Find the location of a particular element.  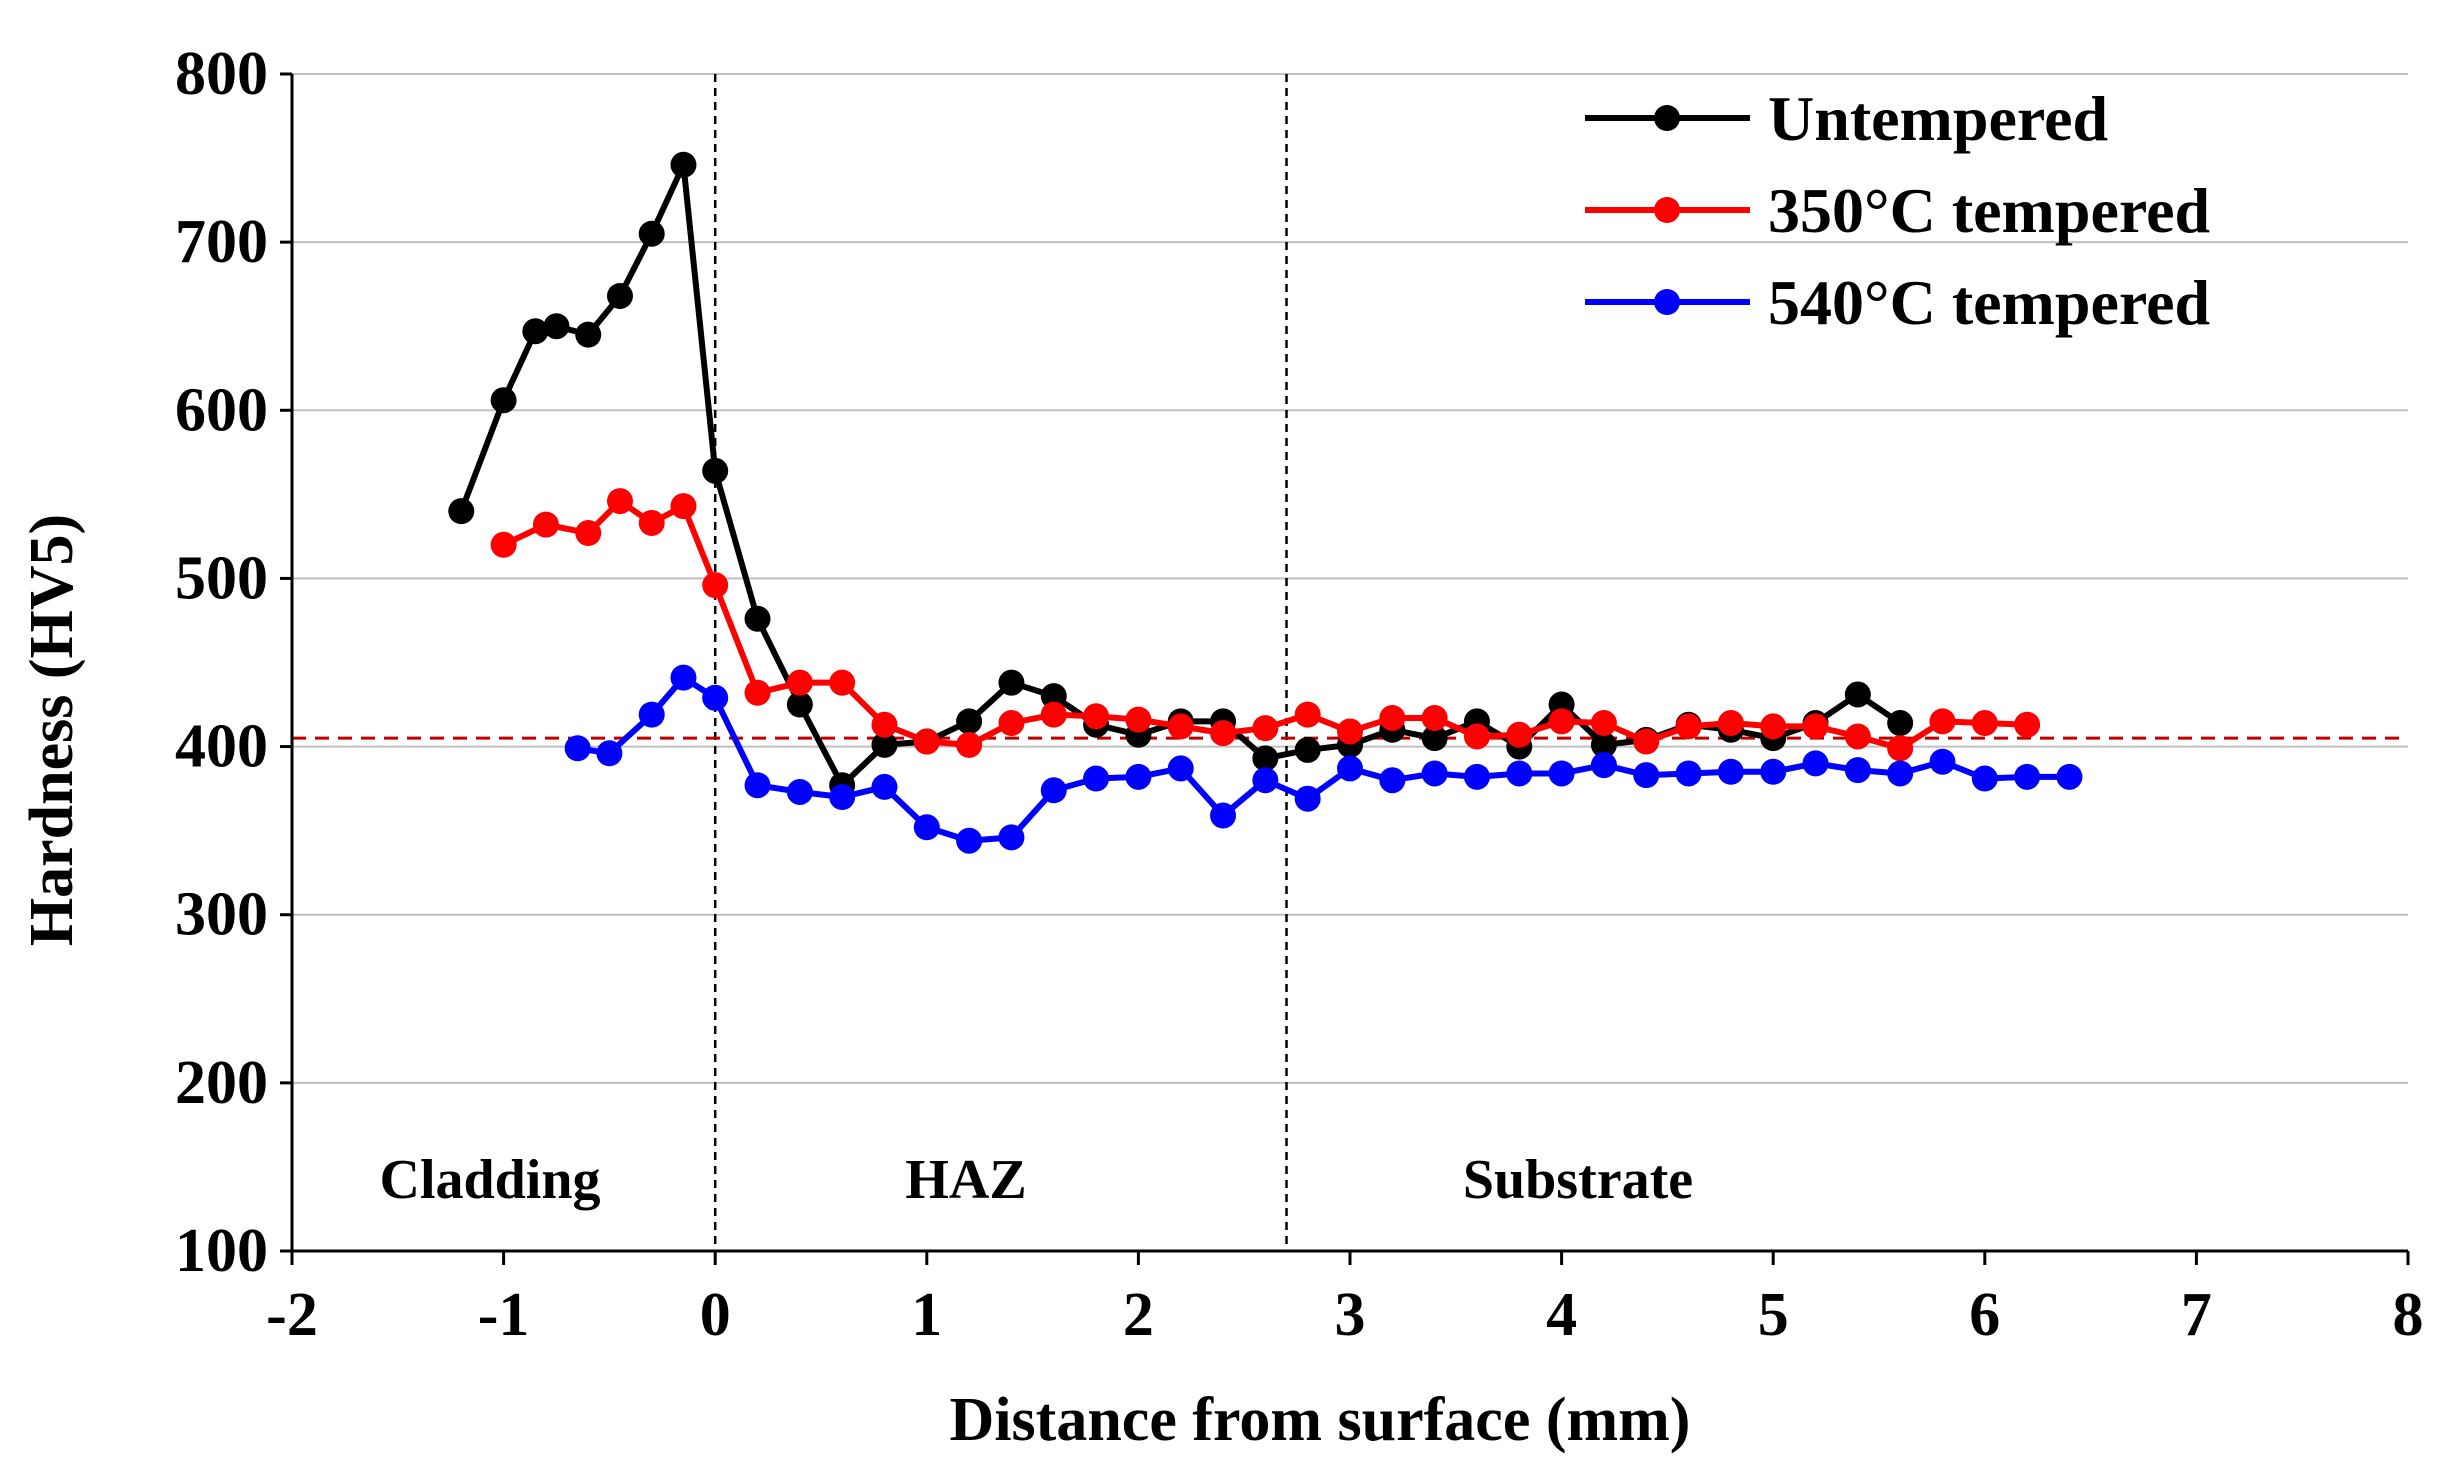

x-tick-label: 8 is located at coordinates (2408, 1315).